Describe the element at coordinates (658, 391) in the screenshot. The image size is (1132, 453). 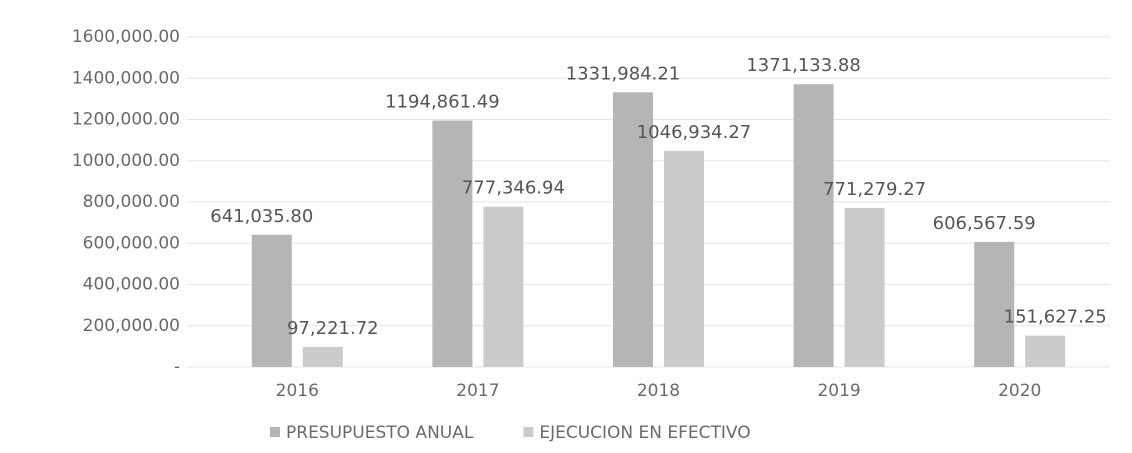
I see `x-tick-label: 2018` at that location.